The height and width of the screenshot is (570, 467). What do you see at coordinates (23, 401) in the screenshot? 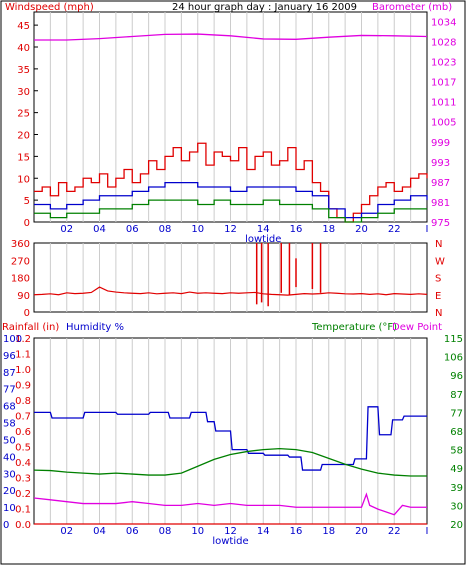
I see `rainfall-tick-label: 0.8` at bounding box center [23, 401].